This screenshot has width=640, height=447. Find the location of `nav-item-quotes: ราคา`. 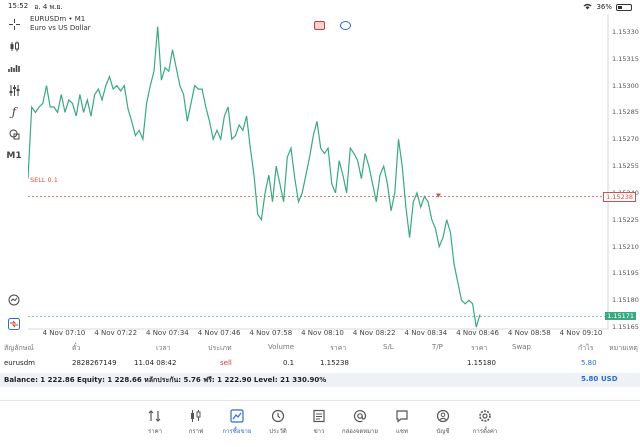

nav-item-quotes: ราคา is located at coordinates (155, 422).